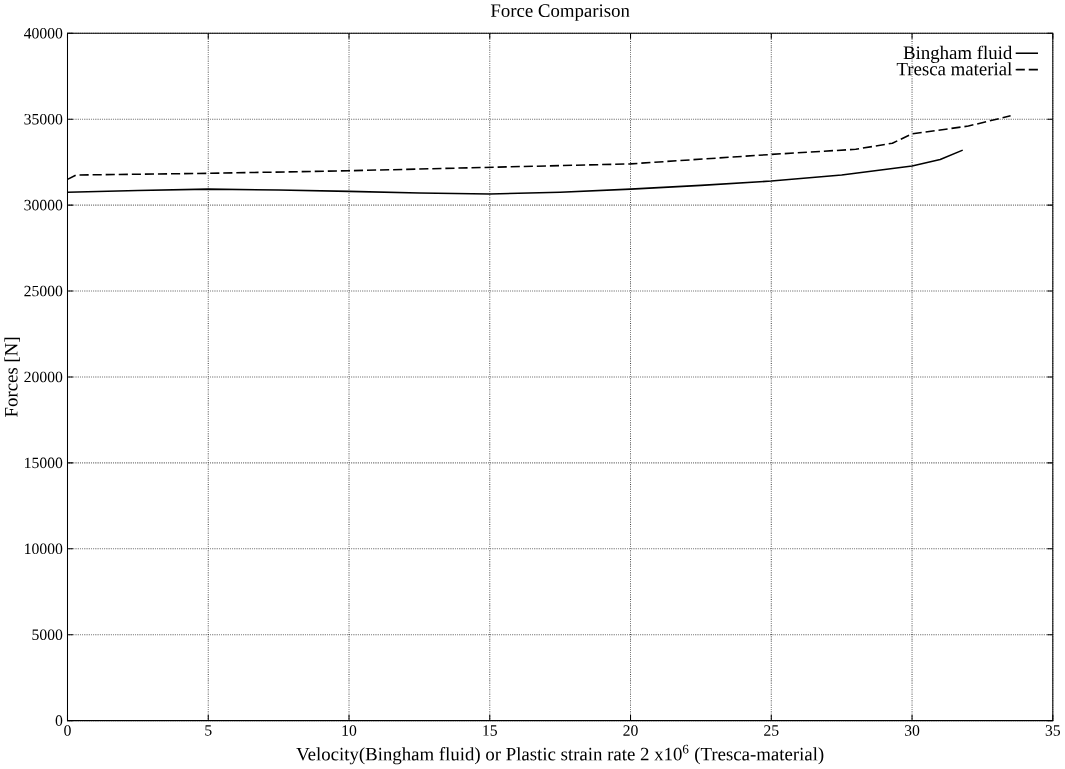 Image resolution: width=1065 pixels, height=769 pixels. What do you see at coordinates (43, 205) in the screenshot?
I see `y-tick-label: 30000` at bounding box center [43, 205].